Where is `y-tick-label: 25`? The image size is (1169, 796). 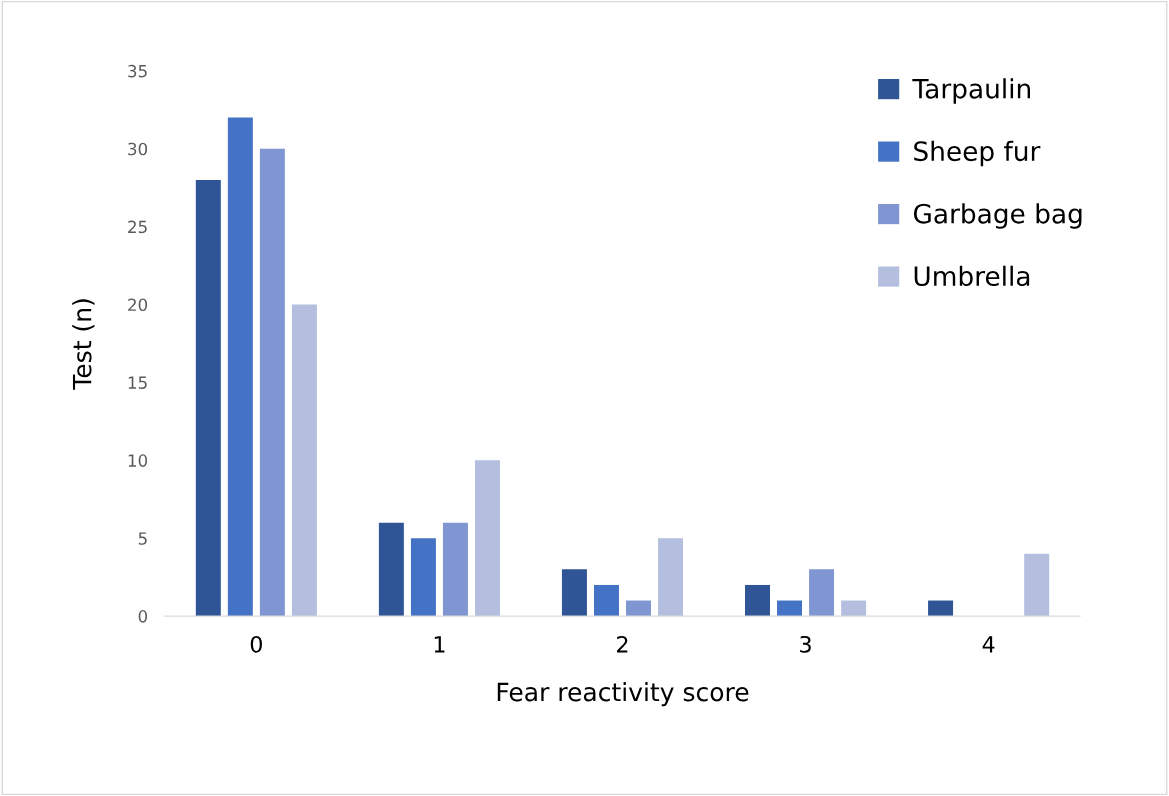
y-tick-label: 25 is located at coordinates (137, 227).